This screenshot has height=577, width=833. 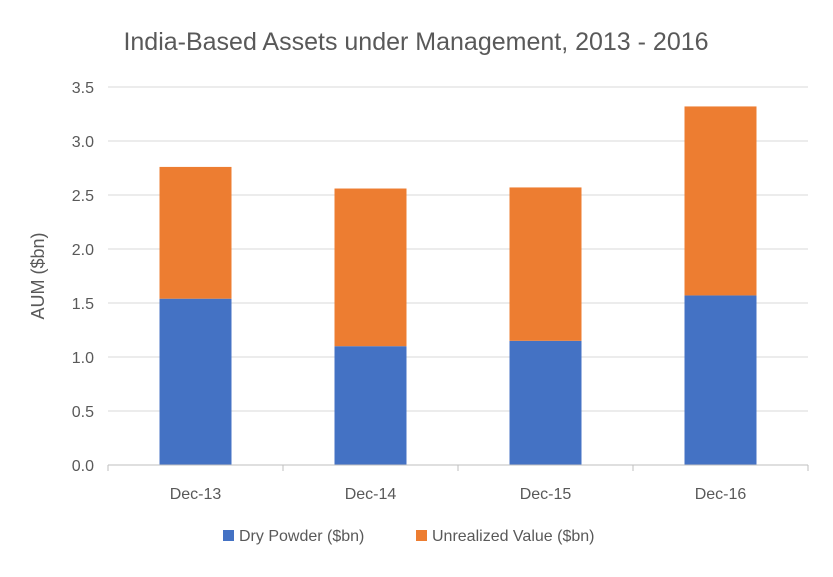 What do you see at coordinates (458, 484) in the screenshot?
I see `x-axis-ticks: Dec-13 Dec-14 Dec-15 Dec-16` at bounding box center [458, 484].